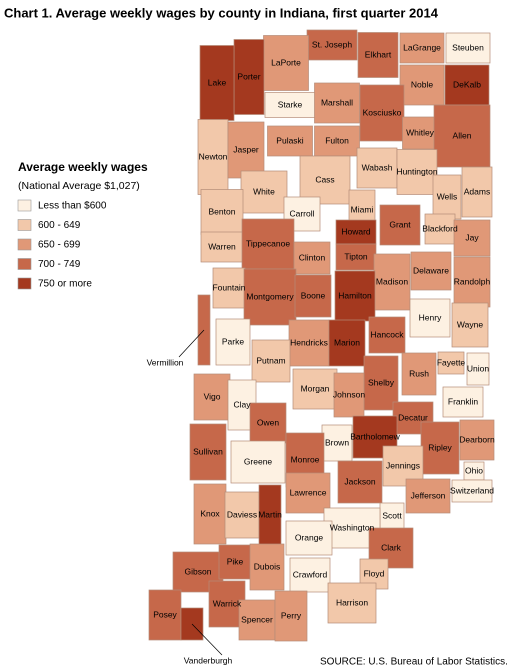 Image resolution: width=528 pixels, height=672 pixels. What do you see at coordinates (242, 404) in the screenshot?
I see `county-name: Clay` at bounding box center [242, 404].